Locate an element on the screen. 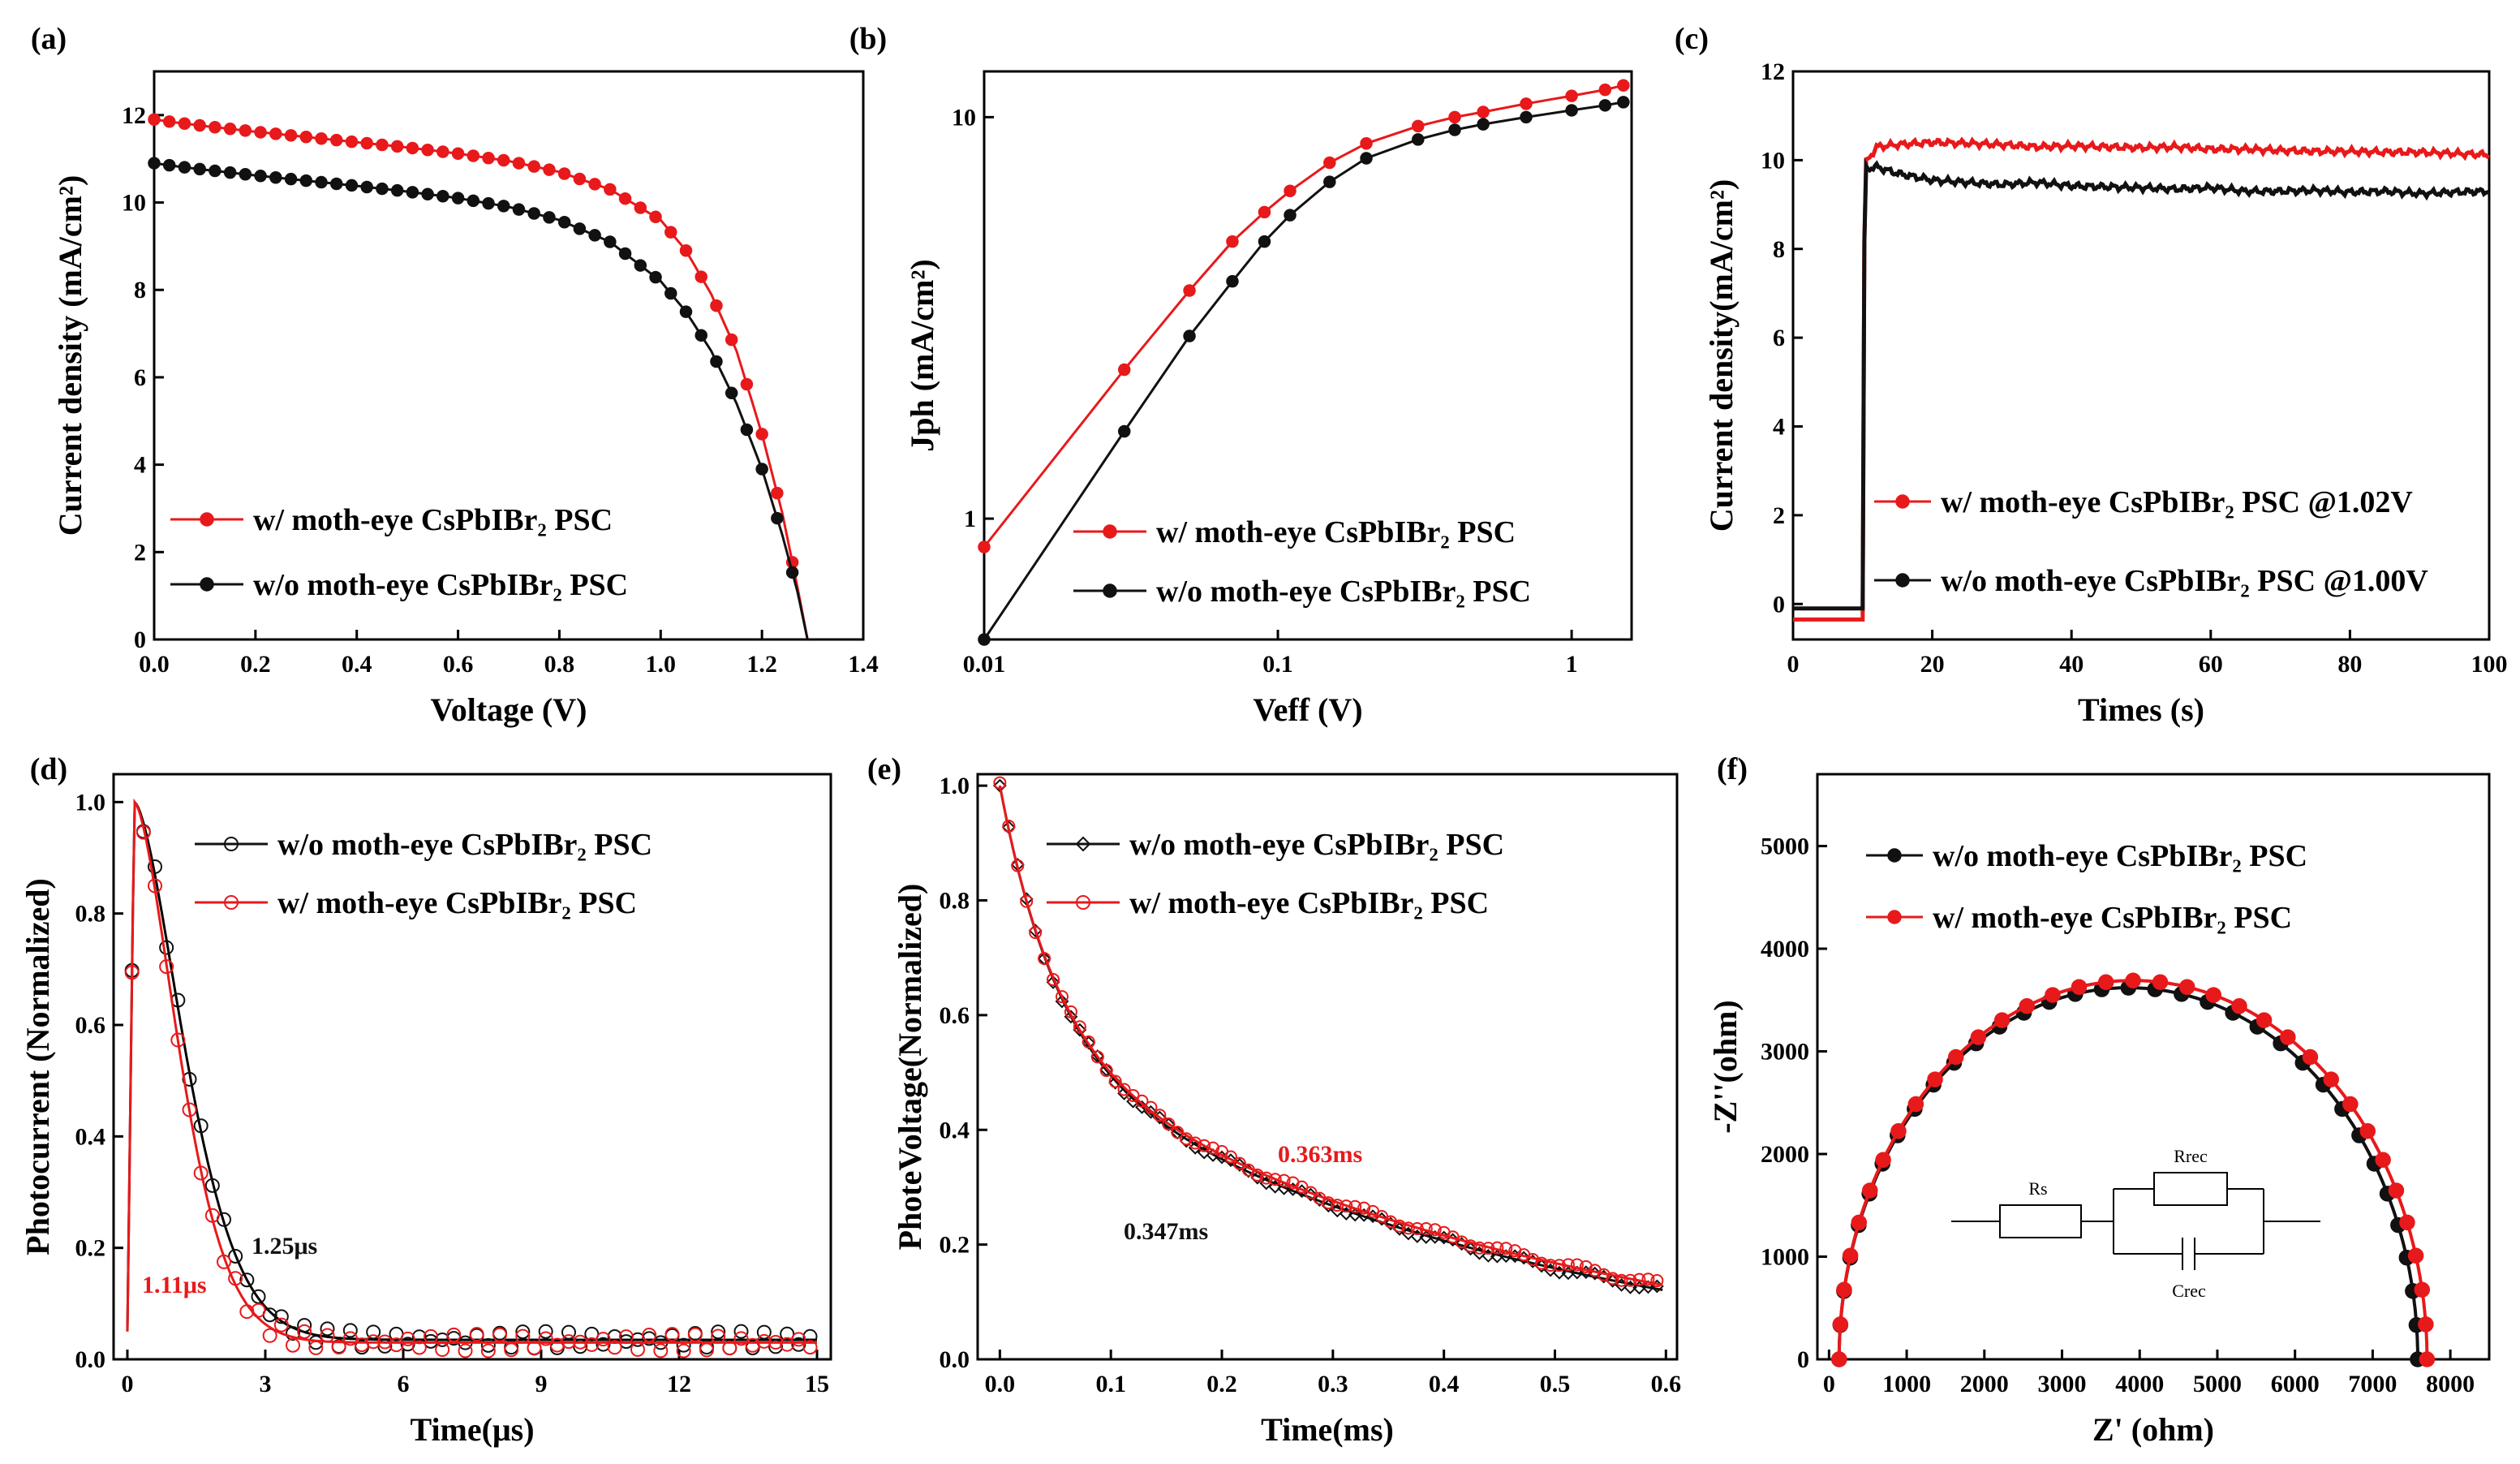 The height and width of the screenshot is (1464, 2520). panel-label: (c) is located at coordinates (1692, 39).